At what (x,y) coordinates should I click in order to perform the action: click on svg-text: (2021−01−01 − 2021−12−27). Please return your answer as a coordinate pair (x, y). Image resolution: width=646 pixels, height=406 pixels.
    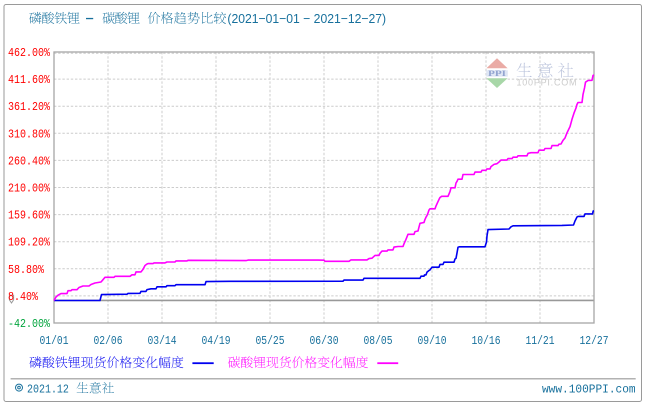
    Looking at the image, I should click on (306, 18).